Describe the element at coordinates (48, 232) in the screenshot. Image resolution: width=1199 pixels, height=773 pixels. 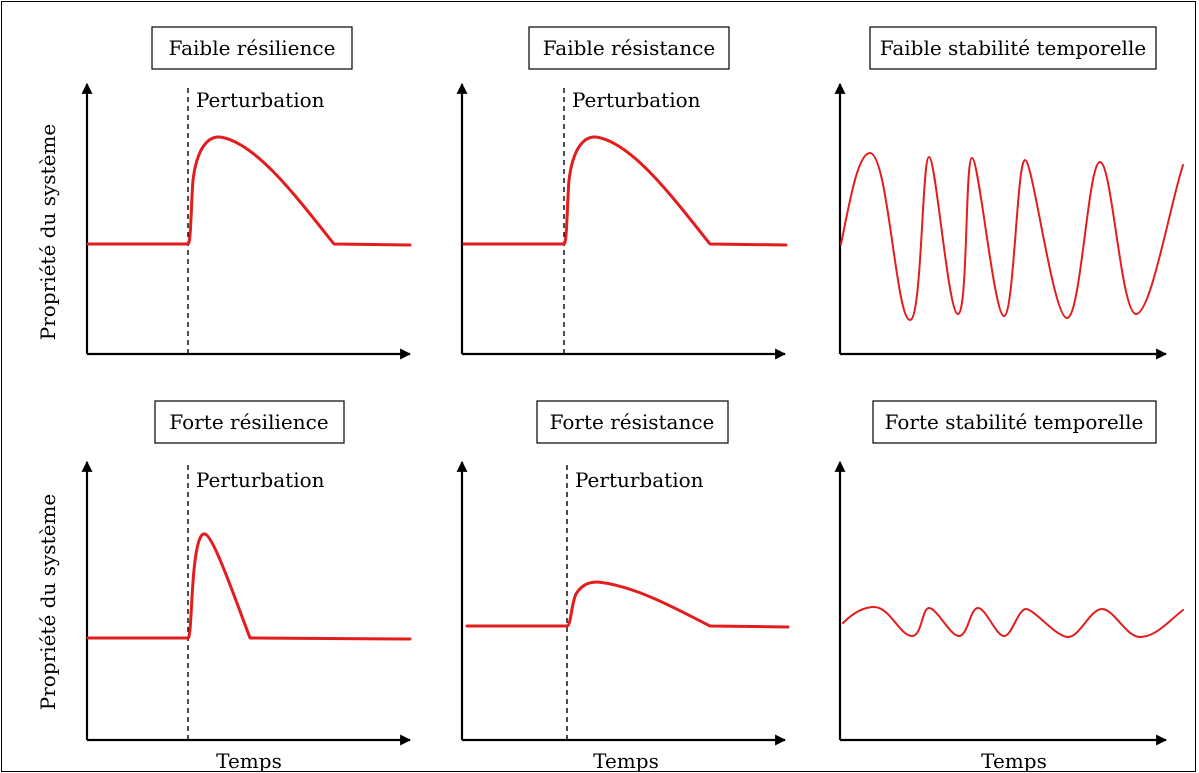
I see `y-axis-label-top: Propriété du système` at that location.